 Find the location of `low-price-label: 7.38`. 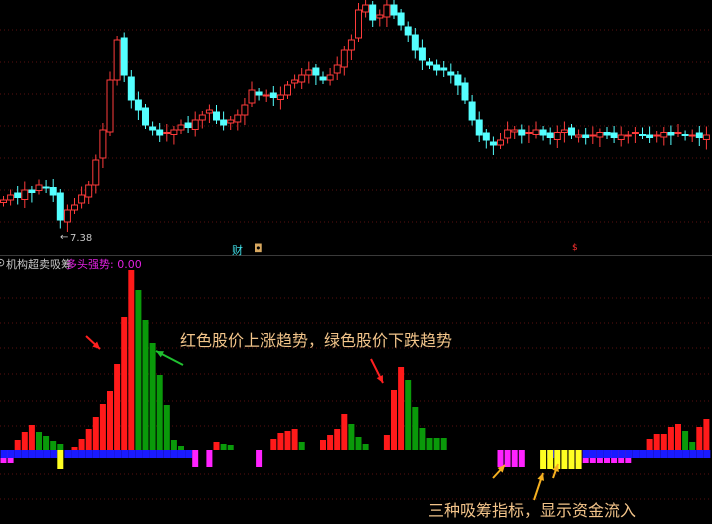

low-price-label: 7.38 is located at coordinates (81, 238).